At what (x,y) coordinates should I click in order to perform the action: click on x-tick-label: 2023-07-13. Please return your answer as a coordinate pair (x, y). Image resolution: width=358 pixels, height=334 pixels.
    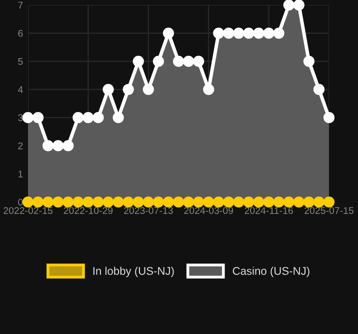
    Looking at the image, I should click on (148, 210).